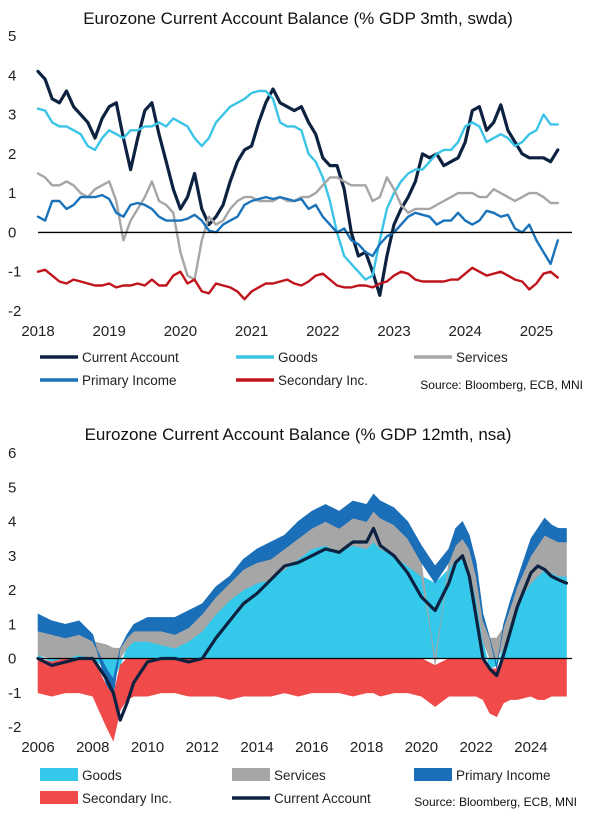  What do you see at coordinates (12, 556) in the screenshot?
I see `chart-2-y-tick-label: 3` at bounding box center [12, 556].